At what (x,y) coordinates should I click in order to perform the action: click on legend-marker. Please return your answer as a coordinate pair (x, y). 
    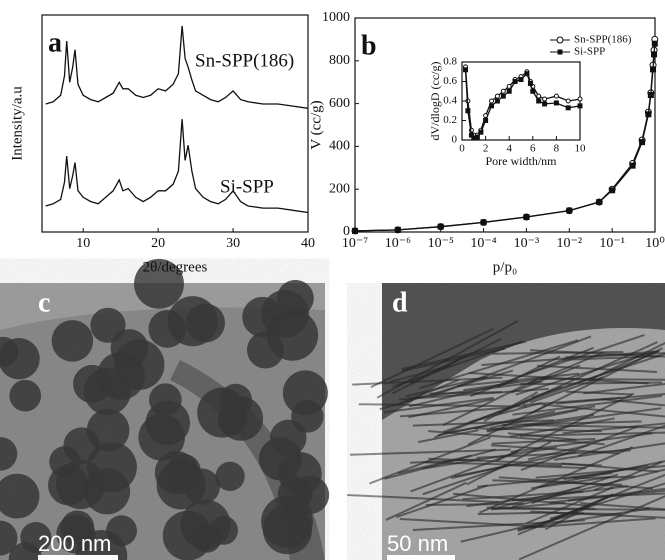
    Looking at the image, I should click on (560, 40).